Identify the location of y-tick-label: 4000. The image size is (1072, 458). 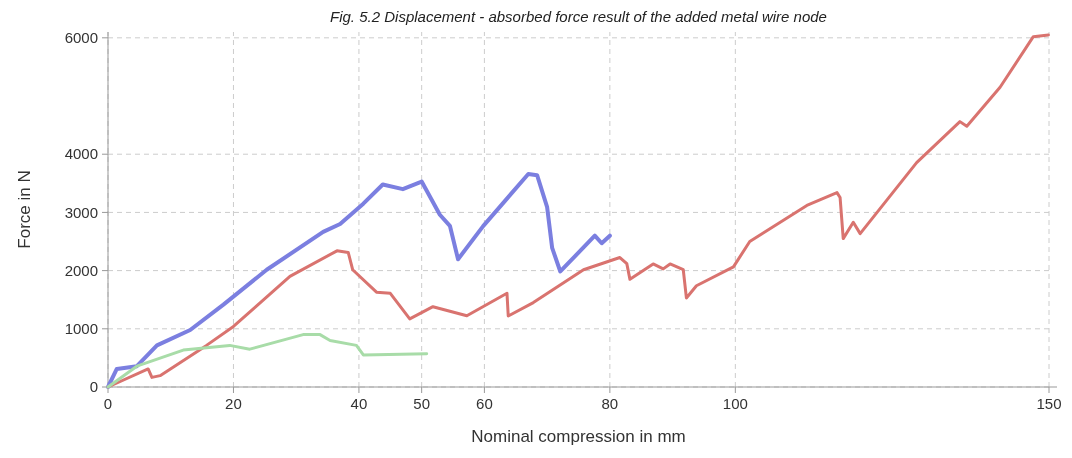
(81, 154).